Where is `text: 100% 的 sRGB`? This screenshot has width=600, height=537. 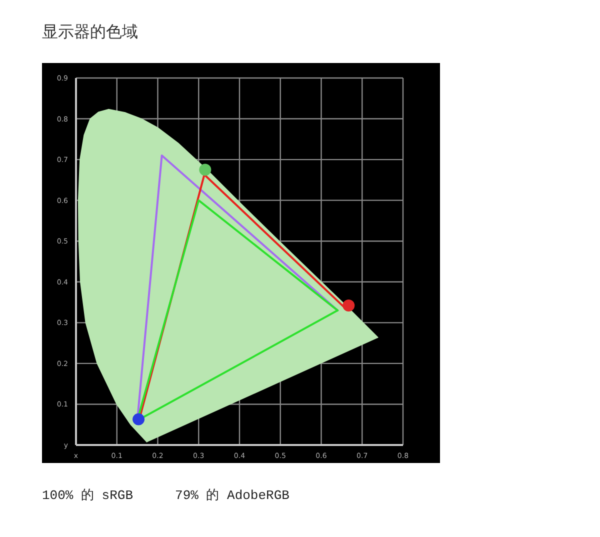 text: 100% 的 sRGB is located at coordinates (88, 495).